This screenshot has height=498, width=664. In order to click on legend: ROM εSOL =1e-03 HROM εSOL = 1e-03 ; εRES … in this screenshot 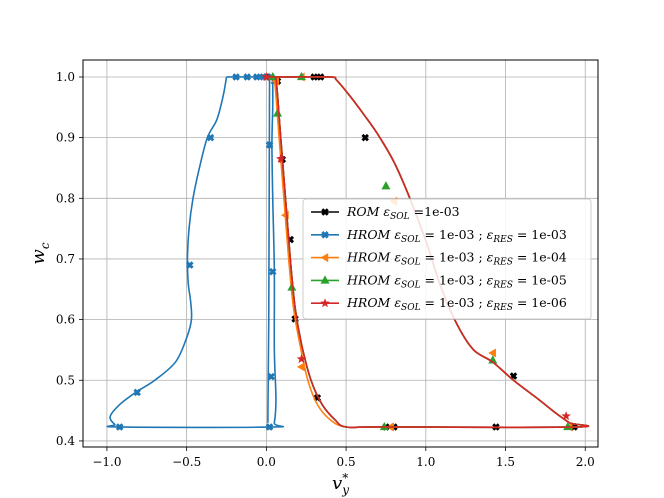, I will do `click(447, 259)`.